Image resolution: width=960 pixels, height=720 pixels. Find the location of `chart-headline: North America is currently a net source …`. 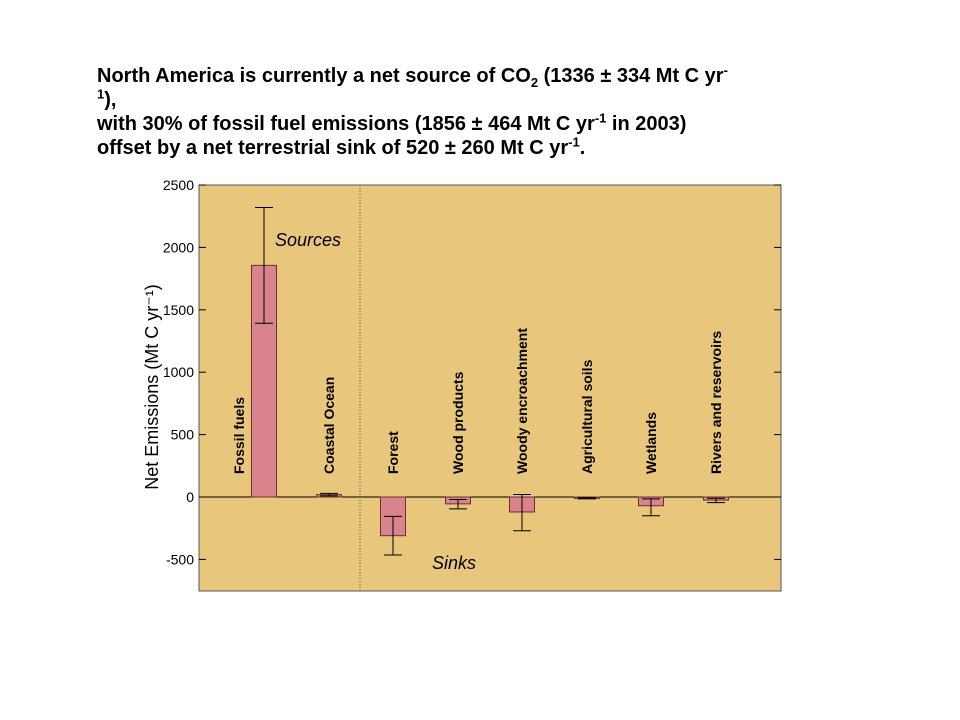

chart-headline: North America is currently a net source … is located at coordinates (487, 111).